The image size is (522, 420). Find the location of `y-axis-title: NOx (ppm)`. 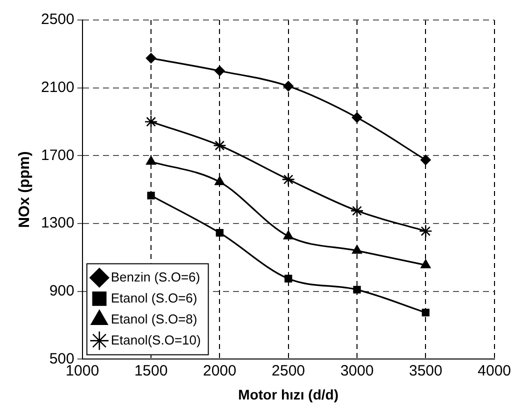

y-axis-title: NOx (ppm) is located at coordinates (25, 189).